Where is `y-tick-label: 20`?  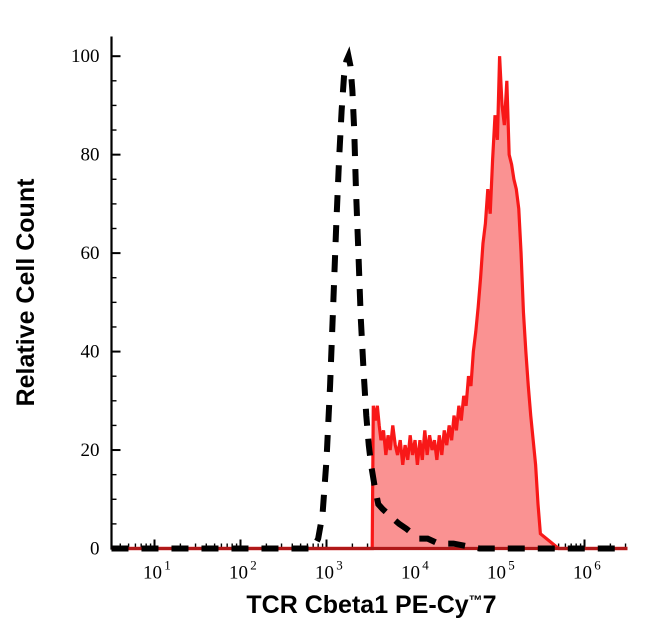
y-tick-label: 20 is located at coordinates (90, 450).